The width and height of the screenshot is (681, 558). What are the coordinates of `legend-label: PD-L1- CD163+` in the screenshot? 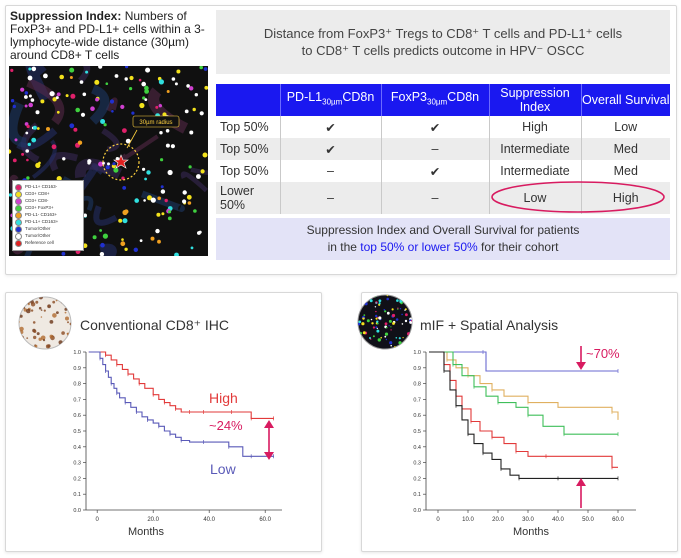 It's located at (41, 215).